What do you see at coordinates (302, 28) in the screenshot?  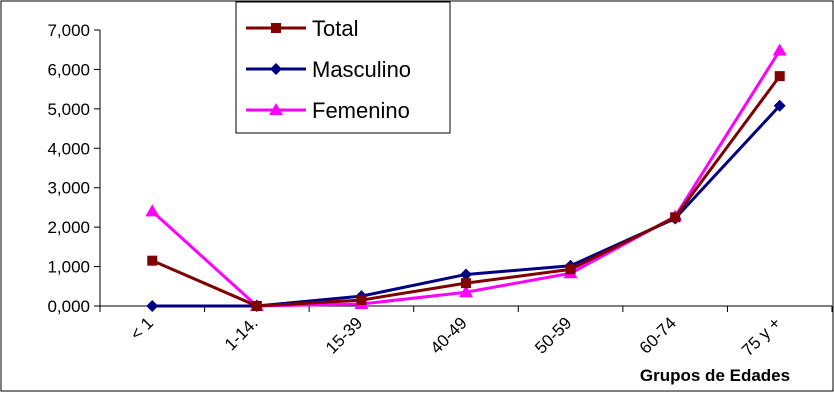 I see `legend-entry-total: Total` at bounding box center [302, 28].